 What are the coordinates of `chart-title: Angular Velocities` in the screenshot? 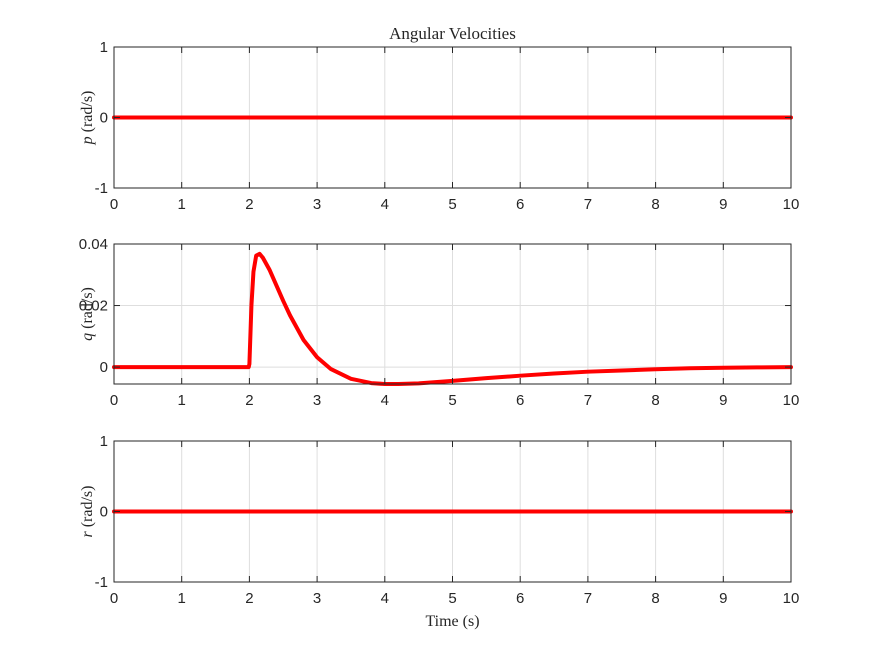 It's located at (452, 33).